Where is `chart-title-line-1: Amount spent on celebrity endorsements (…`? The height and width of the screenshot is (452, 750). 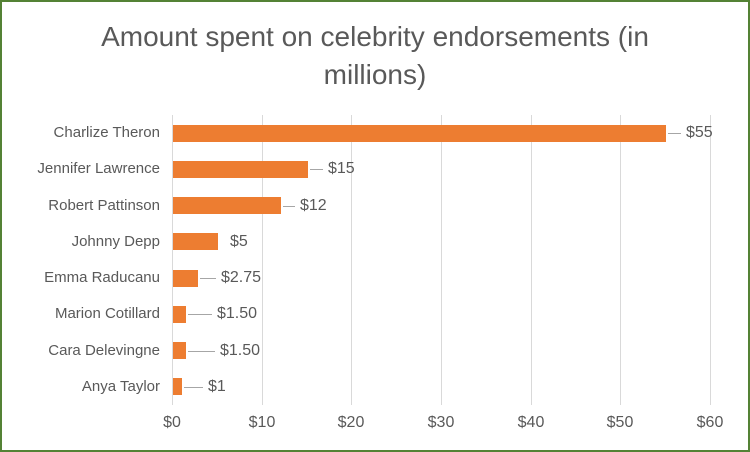 chart-title-line-1: Amount spent on celebrity endorsements (… is located at coordinates (375, 36).